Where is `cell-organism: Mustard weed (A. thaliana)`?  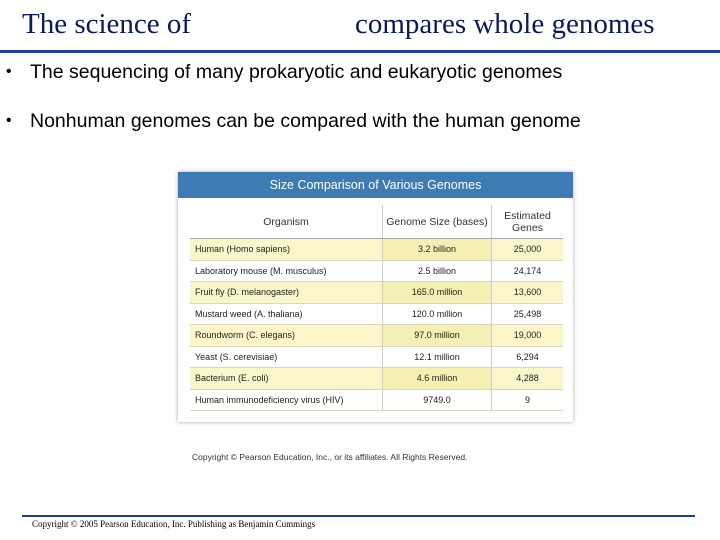
cell-organism: Mustard weed (A. thaliana) is located at coordinates (286, 314).